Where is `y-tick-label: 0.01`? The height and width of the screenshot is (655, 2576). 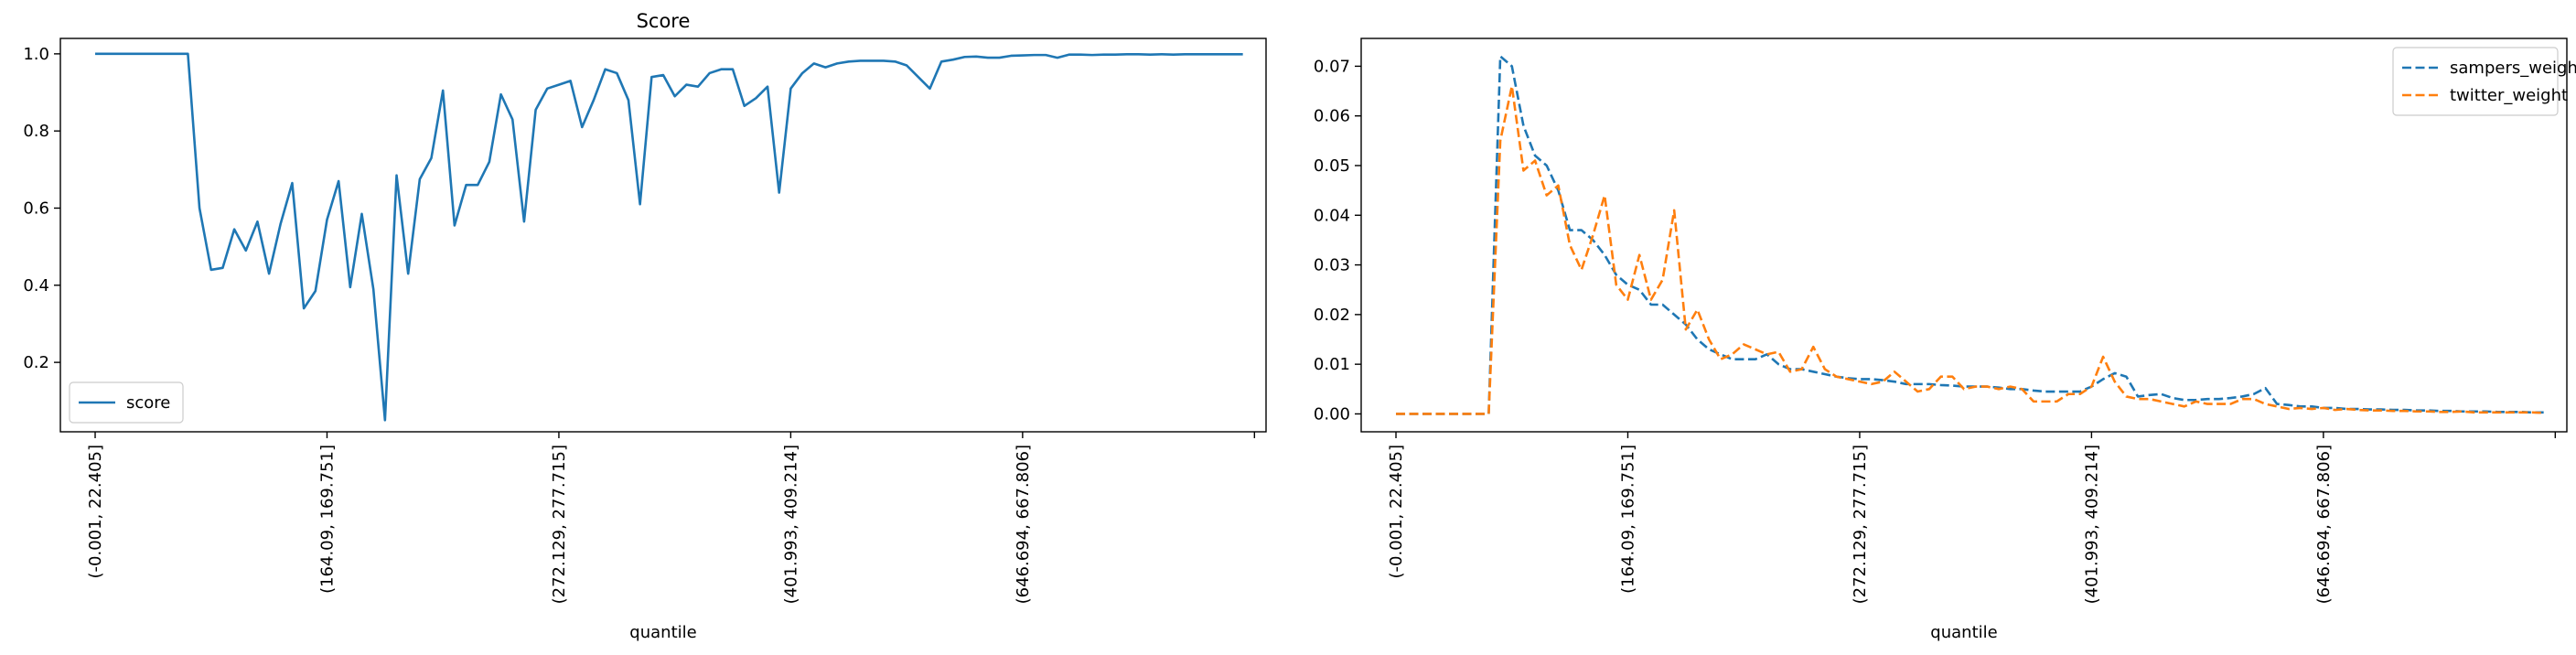 y-tick-label: 0.01 is located at coordinates (1332, 364).